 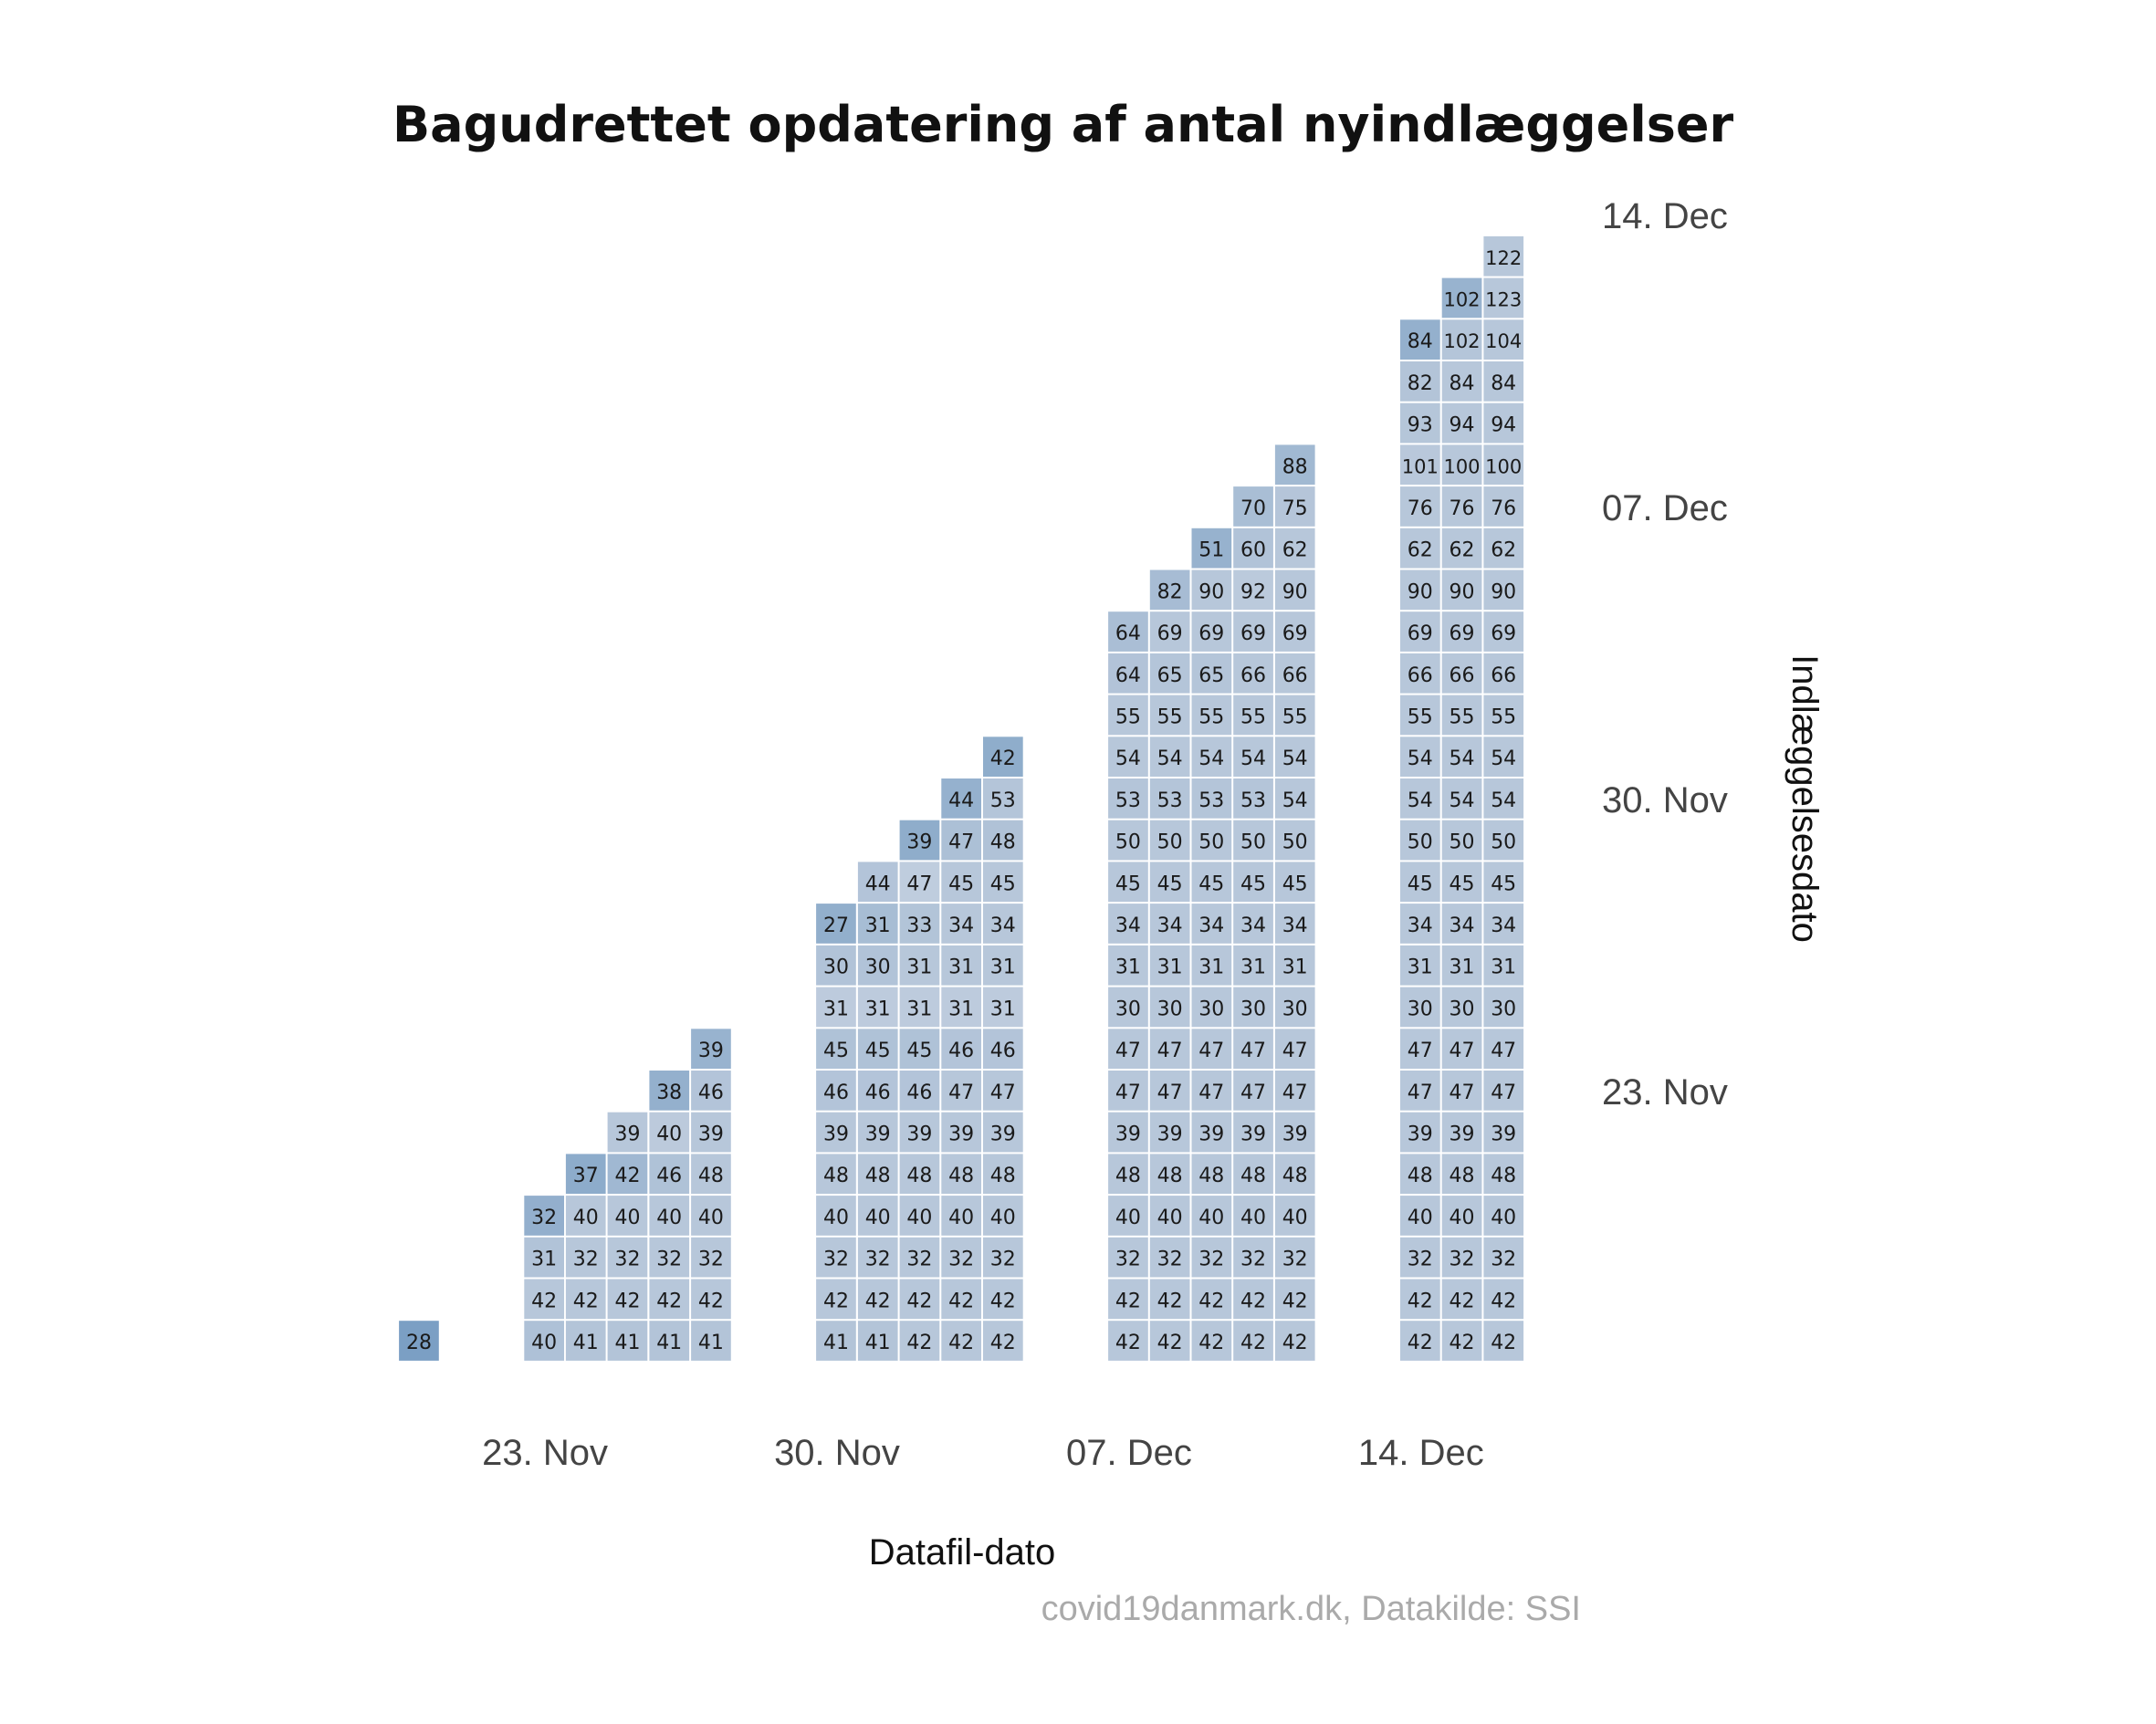 What do you see at coordinates (1128, 634) in the screenshot?
I see `cell-value-label: 64` at bounding box center [1128, 634].